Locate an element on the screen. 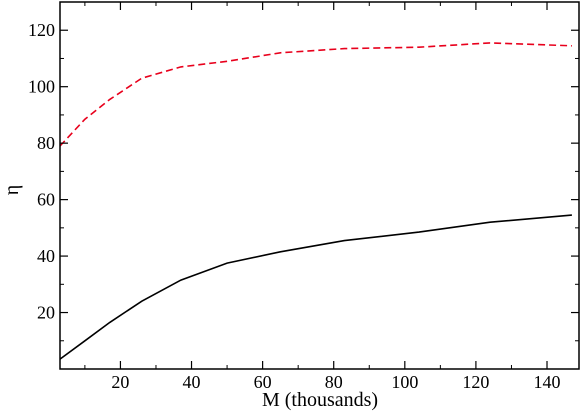 This screenshot has height=412, width=581. x-tick-label: 20 is located at coordinates (120, 382).